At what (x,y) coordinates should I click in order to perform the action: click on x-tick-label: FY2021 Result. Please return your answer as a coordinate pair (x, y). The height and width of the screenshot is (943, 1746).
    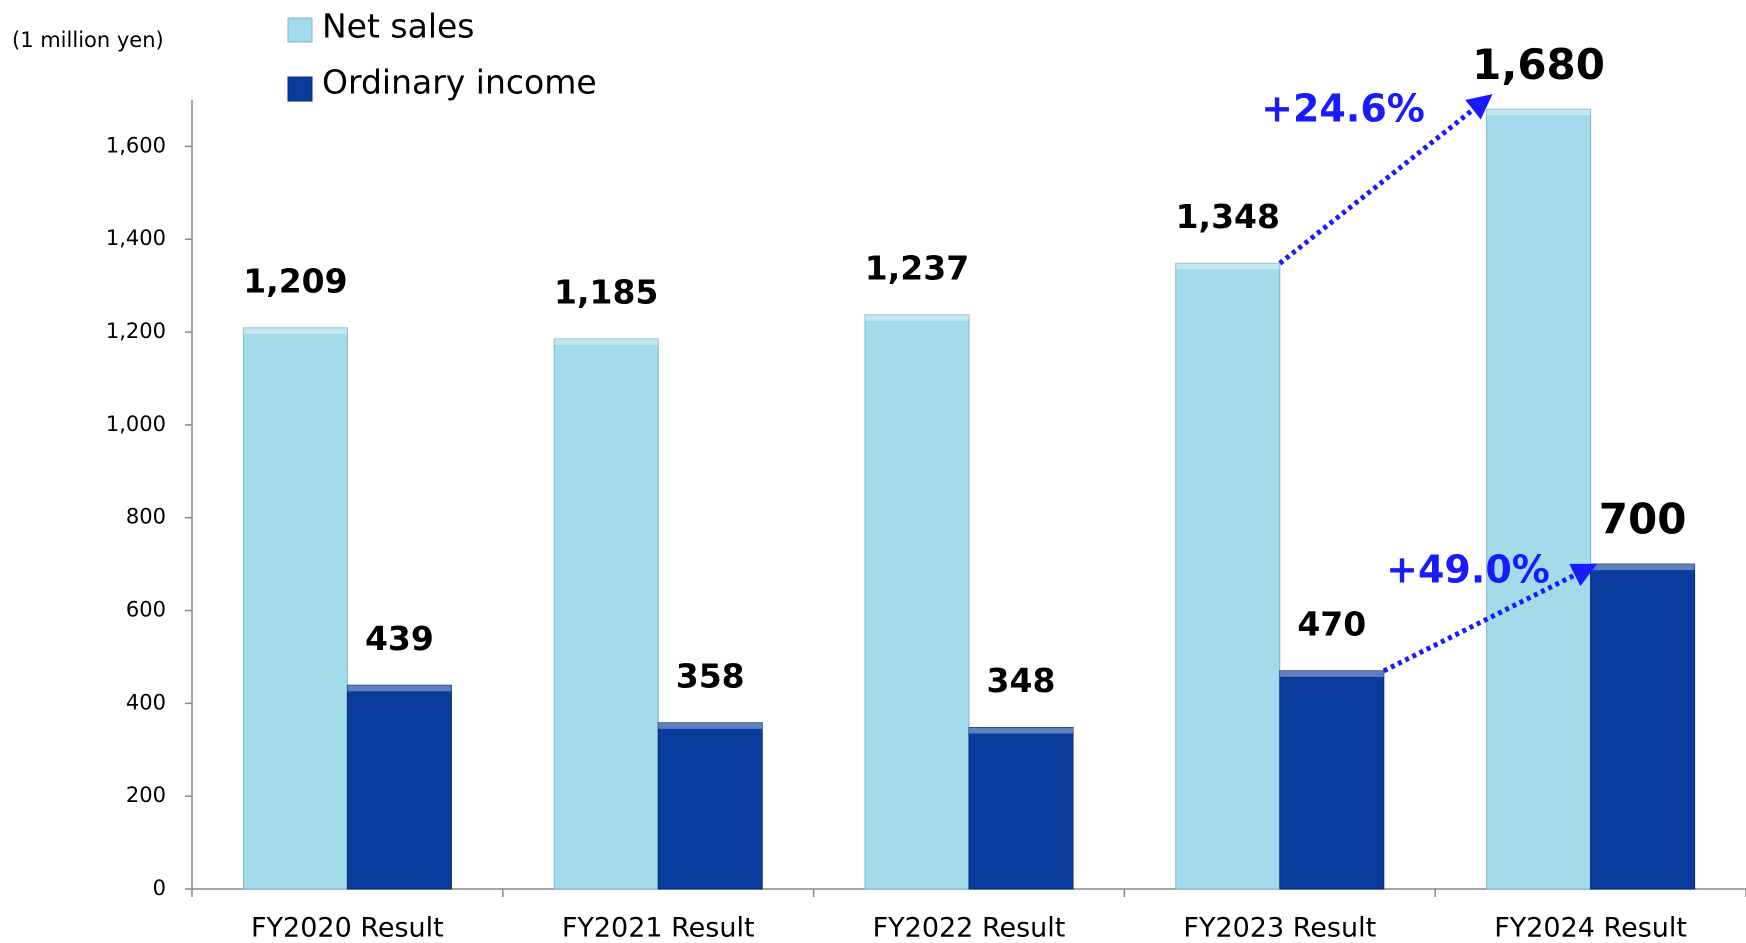
    Looking at the image, I should click on (658, 928).